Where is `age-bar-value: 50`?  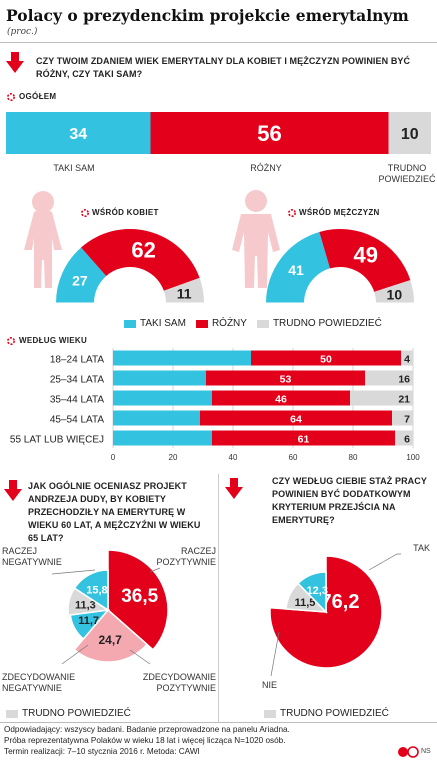
age-bar-value: 50 is located at coordinates (326, 360).